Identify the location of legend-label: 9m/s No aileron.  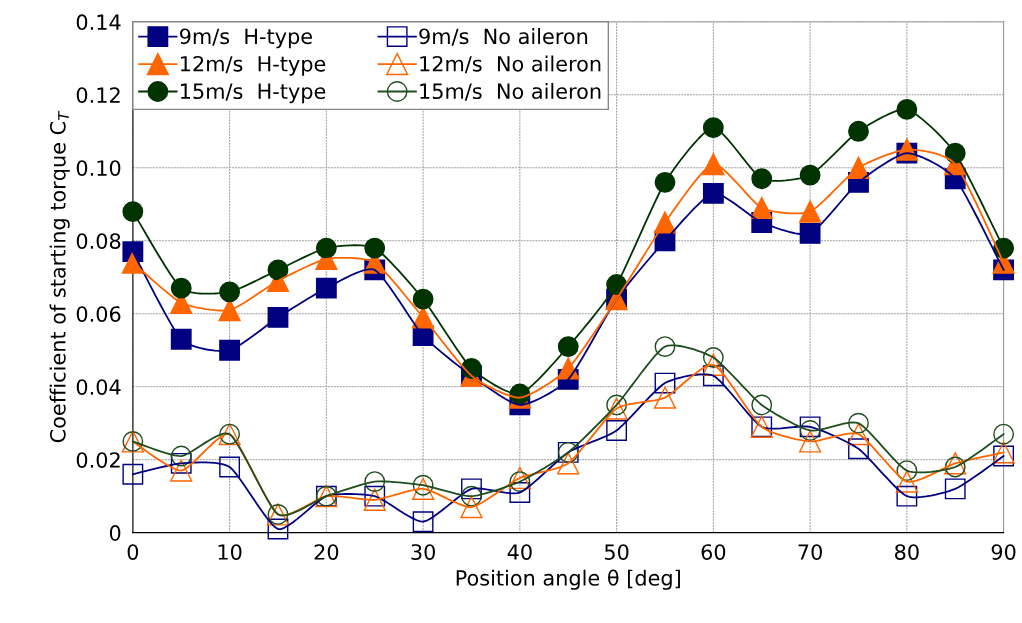
(503, 37).